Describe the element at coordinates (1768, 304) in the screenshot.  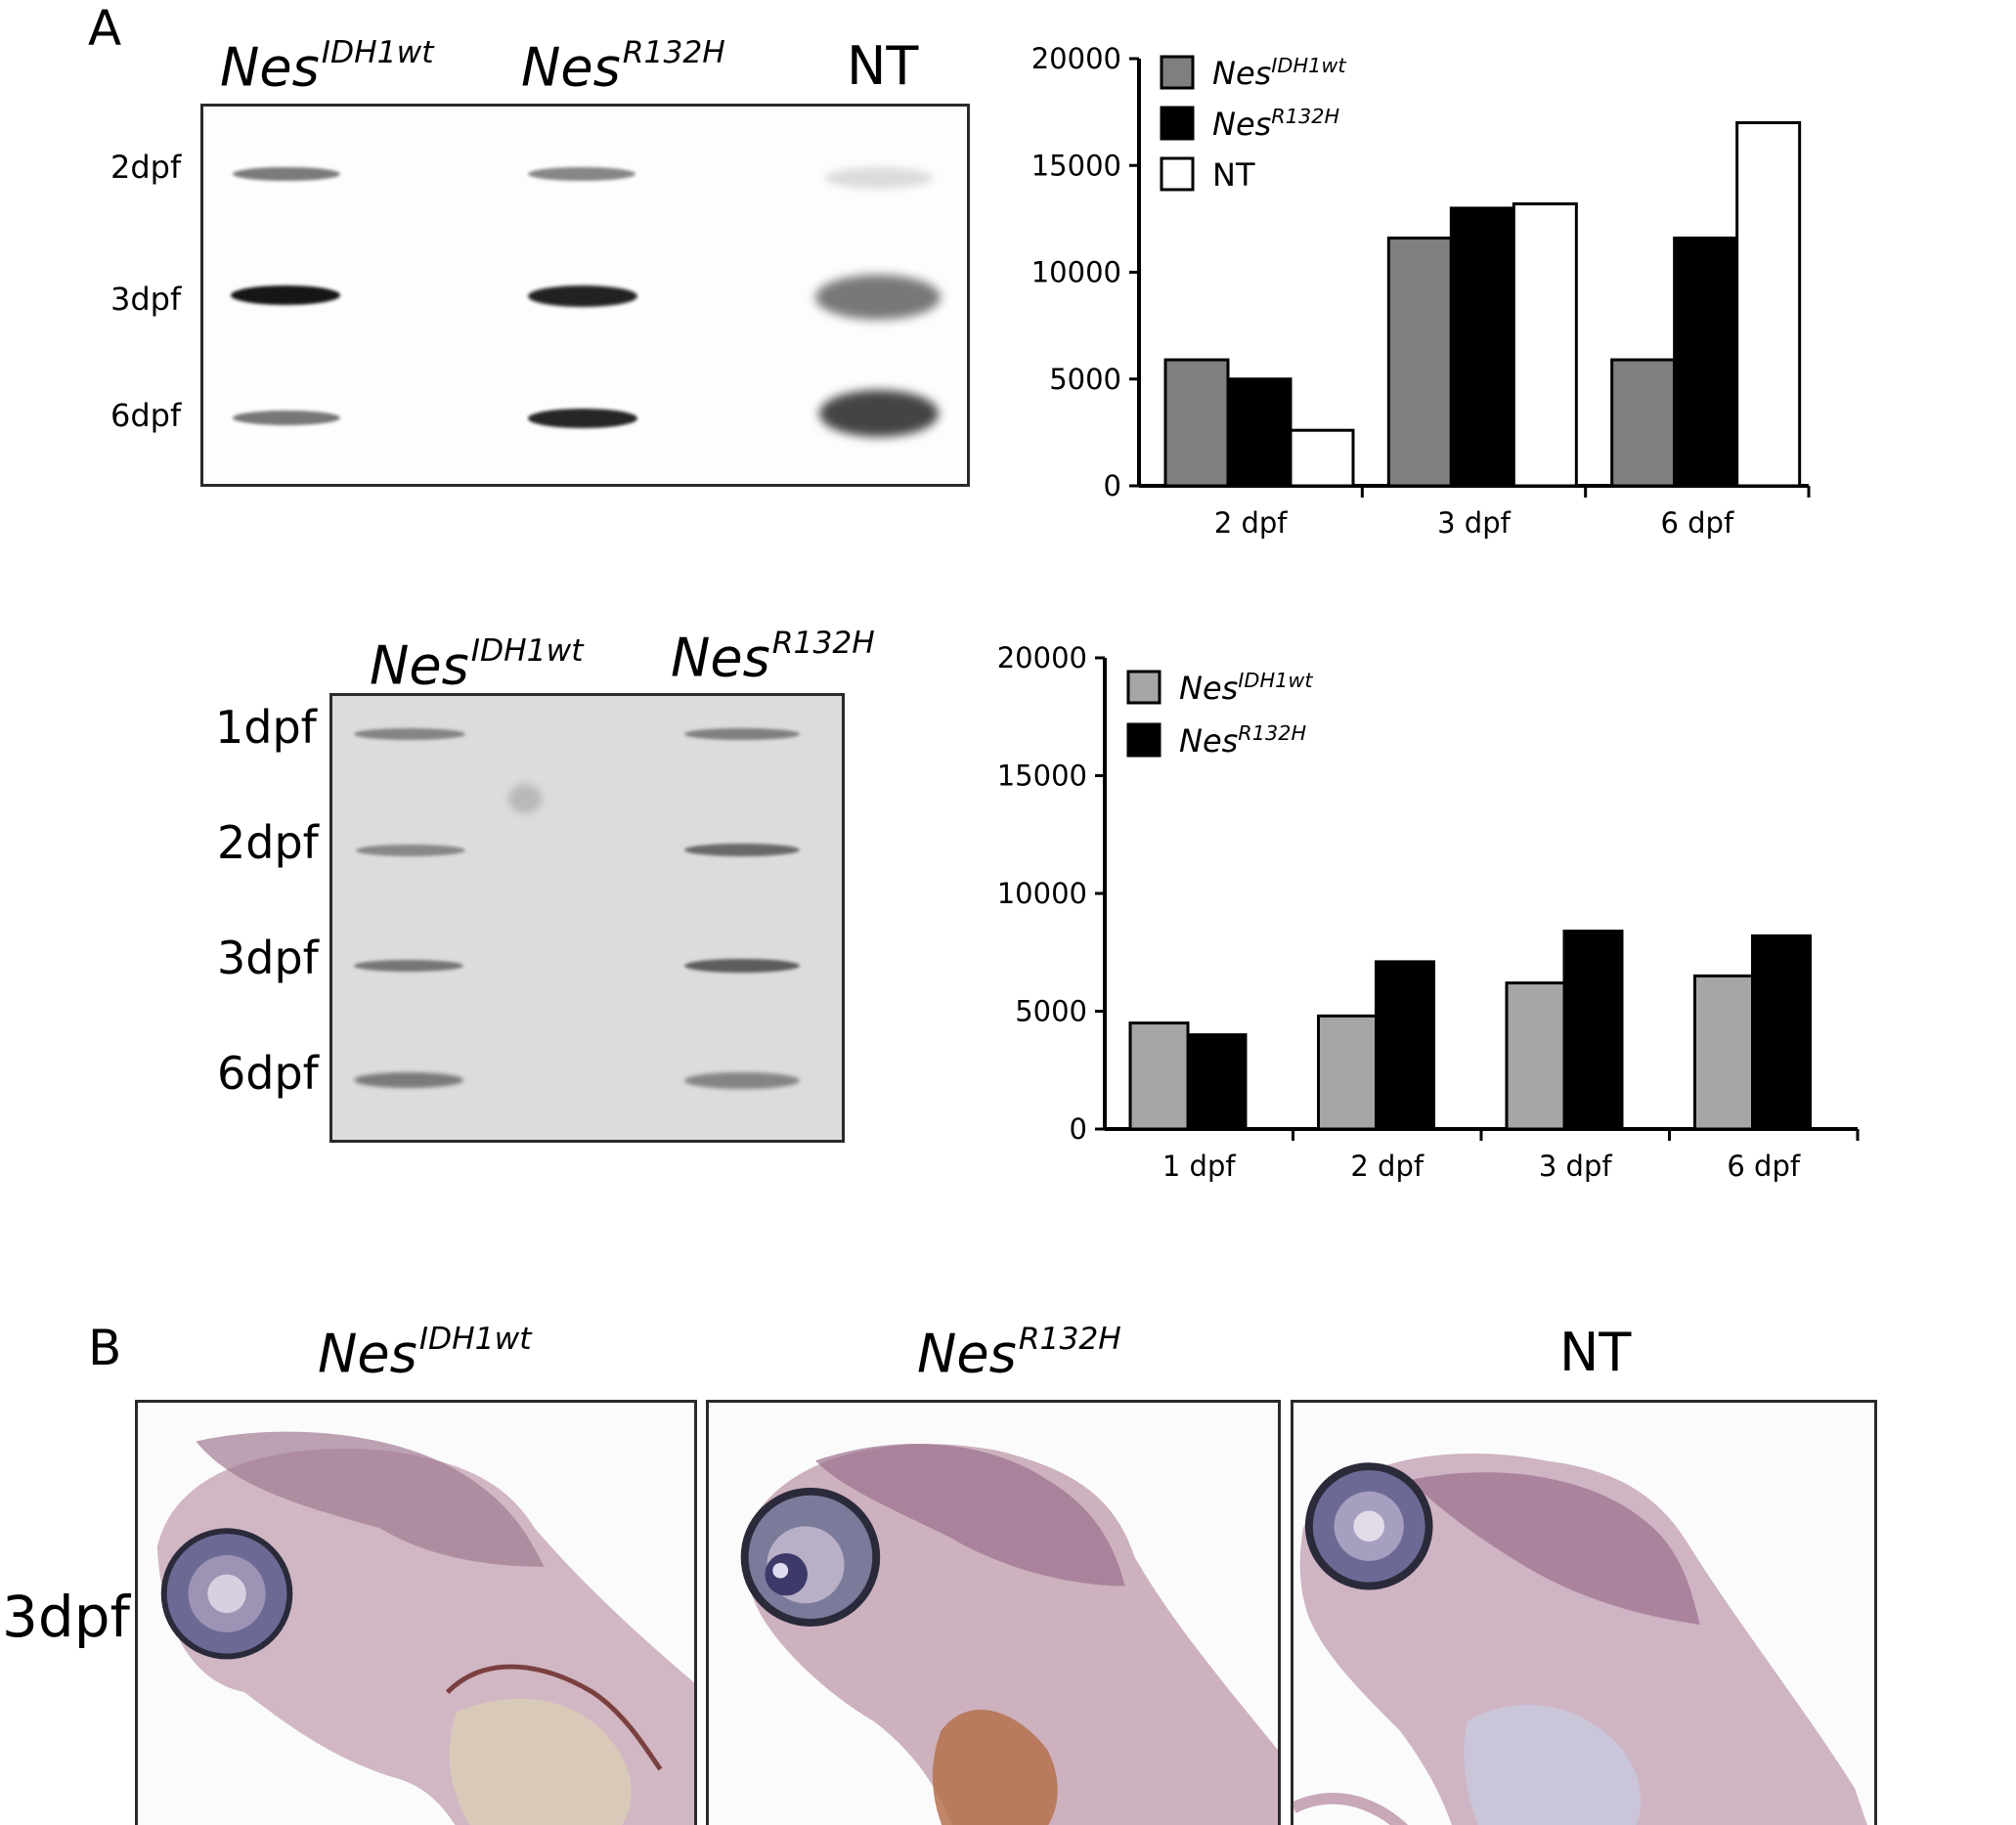
I see `bar-NT-6dpf` at that location.